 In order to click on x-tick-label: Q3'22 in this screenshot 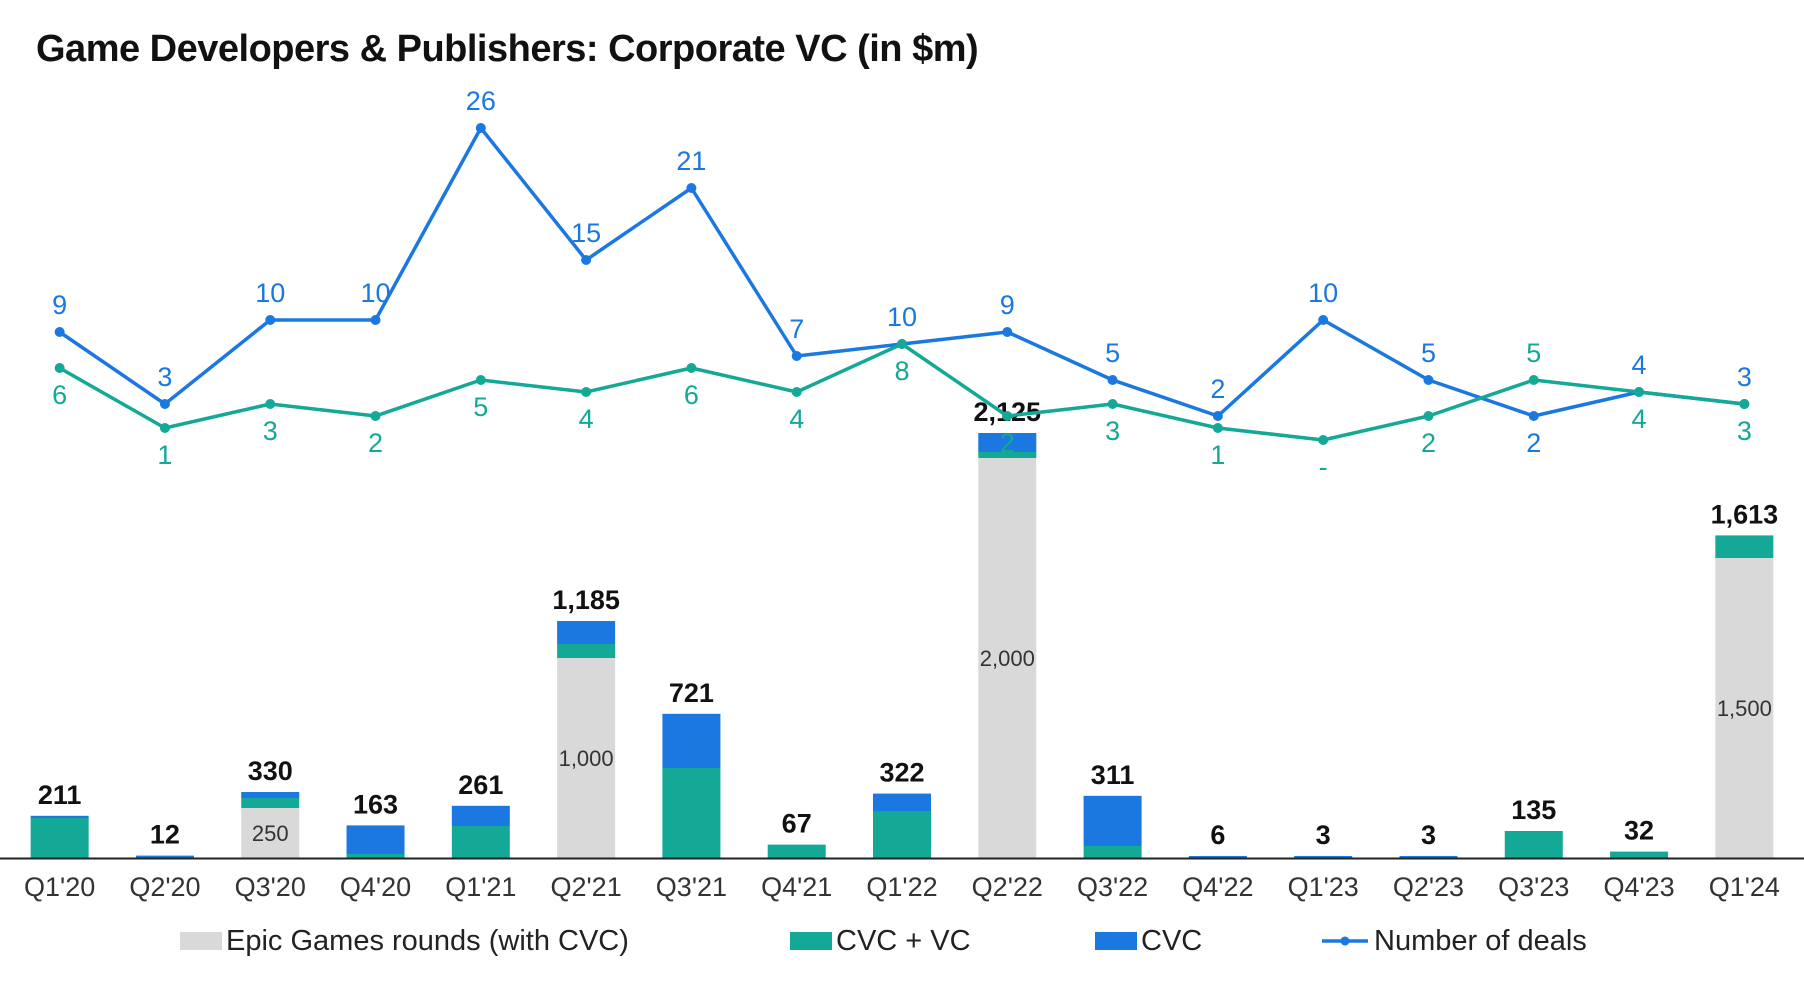, I will do `click(1112, 887)`.